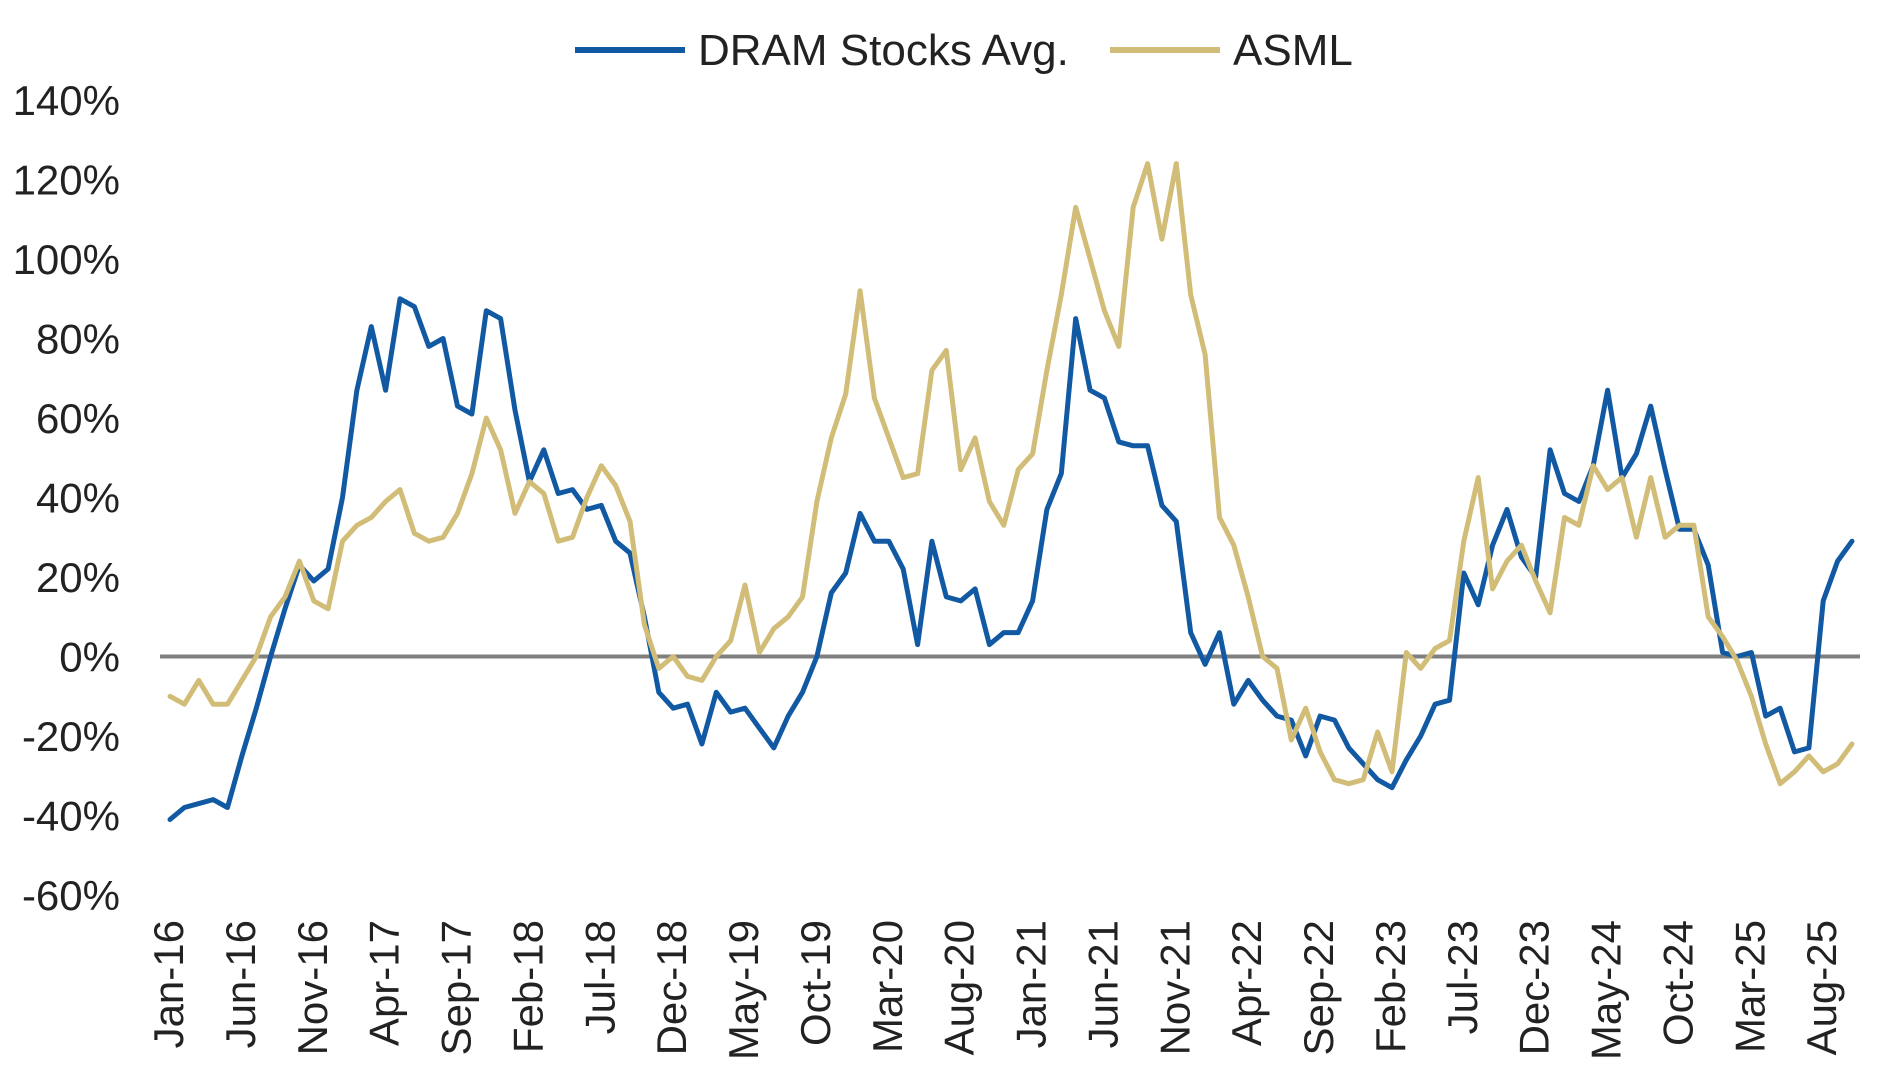  What do you see at coordinates (1390, 986) in the screenshot?
I see `x-tick-label: Feb-23` at bounding box center [1390, 986].